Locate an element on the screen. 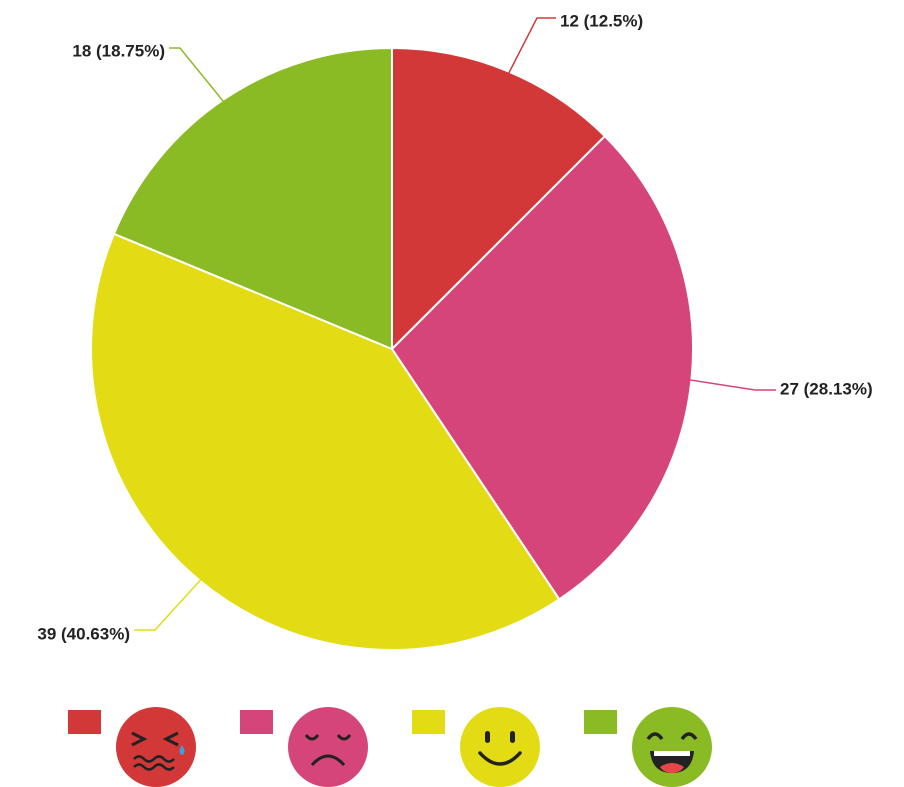 This screenshot has height=787, width=904. face-tear is located at coordinates (182, 750).